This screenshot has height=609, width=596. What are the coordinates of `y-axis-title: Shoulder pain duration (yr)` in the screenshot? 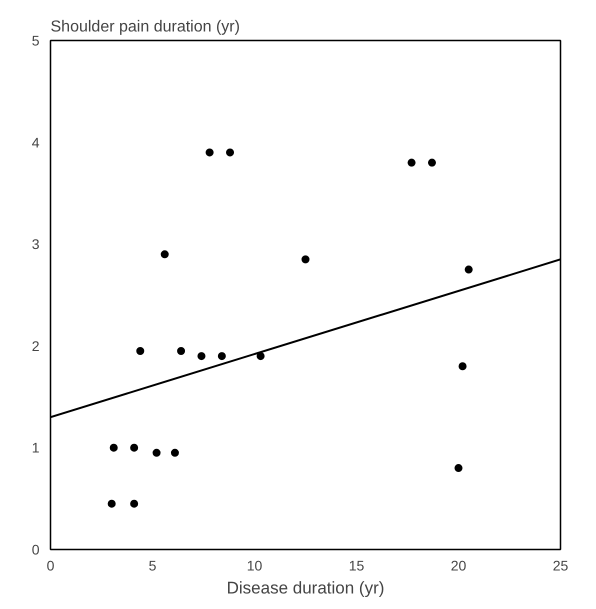 It's located at (145, 27).